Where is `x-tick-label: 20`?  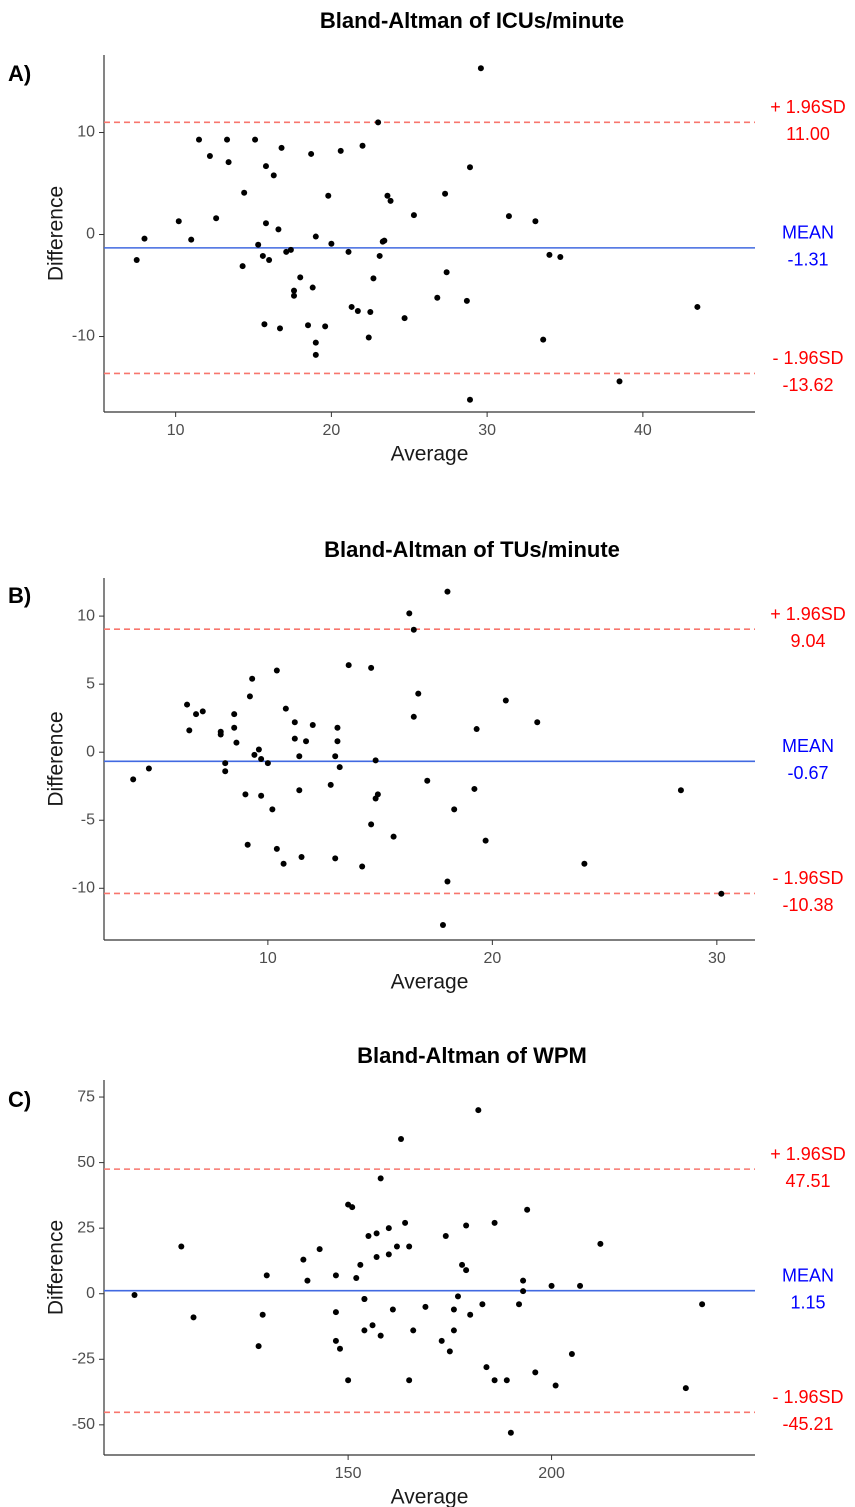
x-tick-label: 20 is located at coordinates (492, 958).